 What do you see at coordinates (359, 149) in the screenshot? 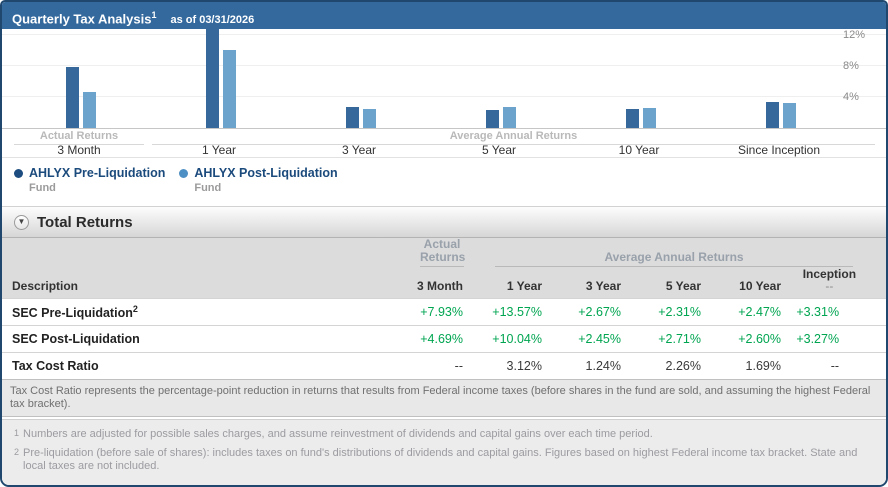
I see `category-label: 3 Year` at bounding box center [359, 149].